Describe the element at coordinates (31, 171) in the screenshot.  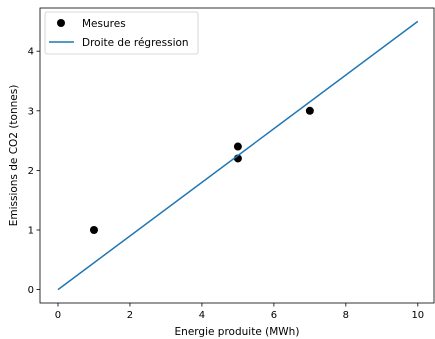
I see `y-tick-label: 2` at that location.